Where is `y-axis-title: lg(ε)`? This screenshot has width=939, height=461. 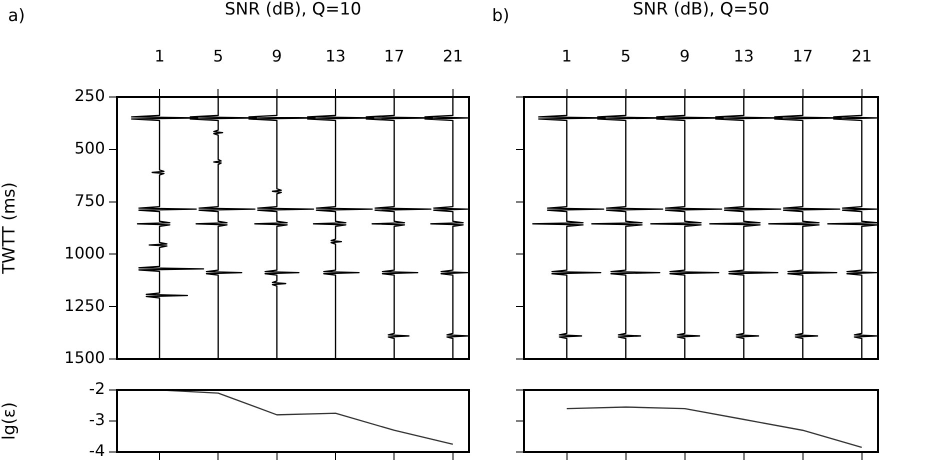
y-axis-title: lg(ε) is located at coordinates (10, 421).